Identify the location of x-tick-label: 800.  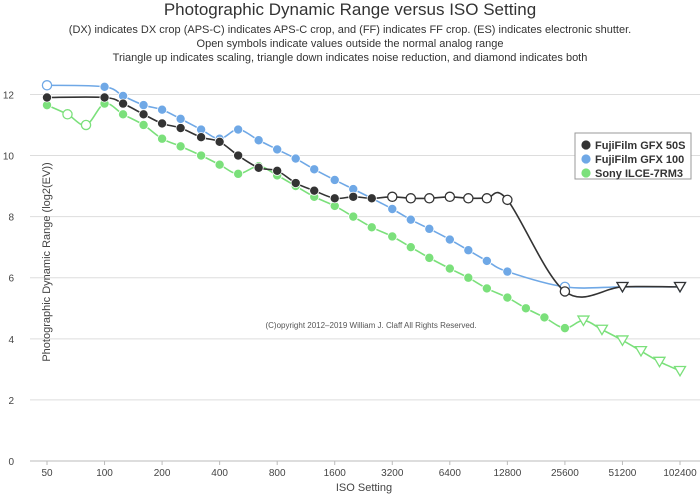
(277, 473).